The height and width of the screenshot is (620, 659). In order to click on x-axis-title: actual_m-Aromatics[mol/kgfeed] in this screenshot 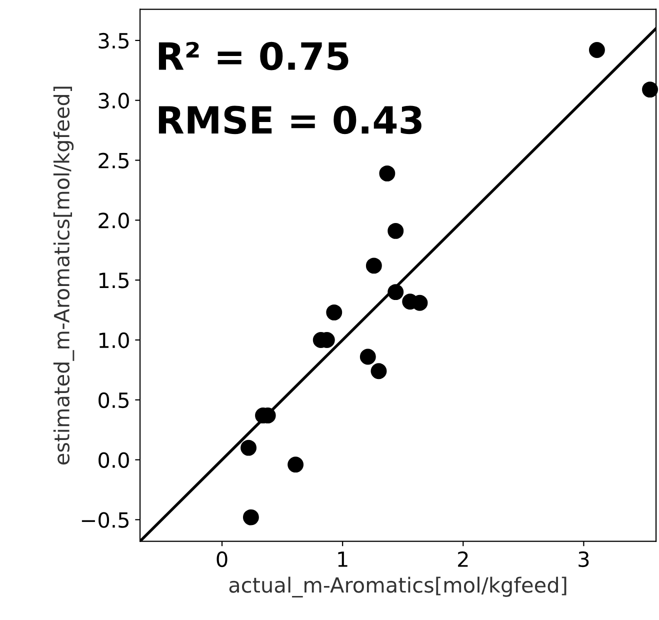, I will do `click(397, 587)`.